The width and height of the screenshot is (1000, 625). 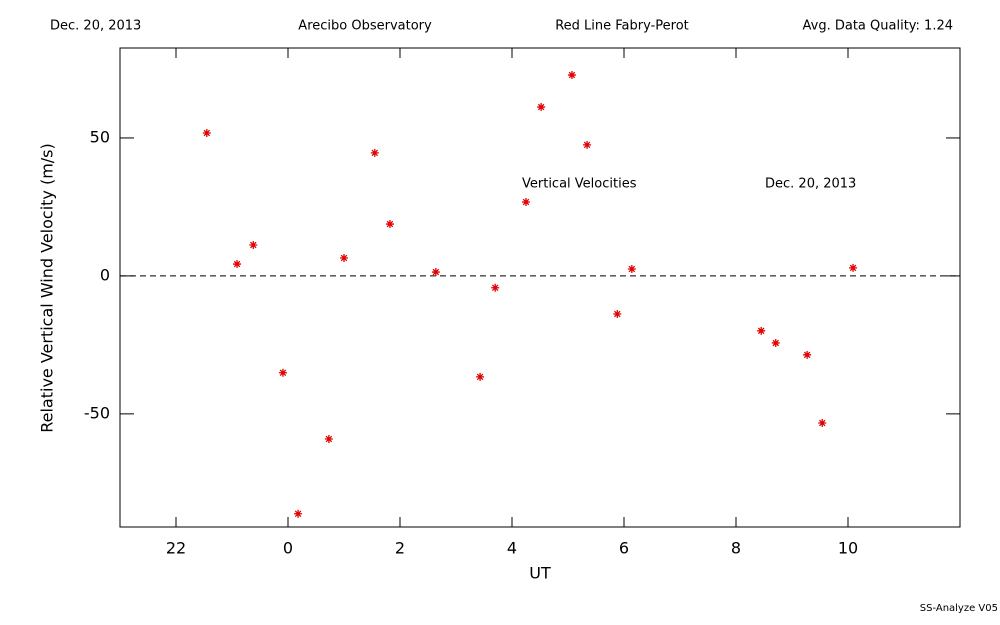 What do you see at coordinates (810, 184) in the screenshot?
I see `annotation: Dec. 20, 2013` at bounding box center [810, 184].